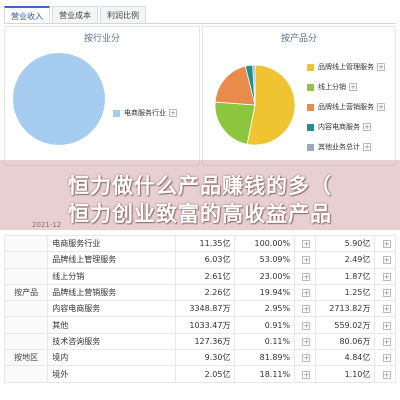 The height and width of the screenshot is (400, 400). Describe the element at coordinates (199, 292) in the screenshot. I see `table-row: 按产品 品牌线上营销服务 2.26亿 19.94% +1.25亿 +` at that location.